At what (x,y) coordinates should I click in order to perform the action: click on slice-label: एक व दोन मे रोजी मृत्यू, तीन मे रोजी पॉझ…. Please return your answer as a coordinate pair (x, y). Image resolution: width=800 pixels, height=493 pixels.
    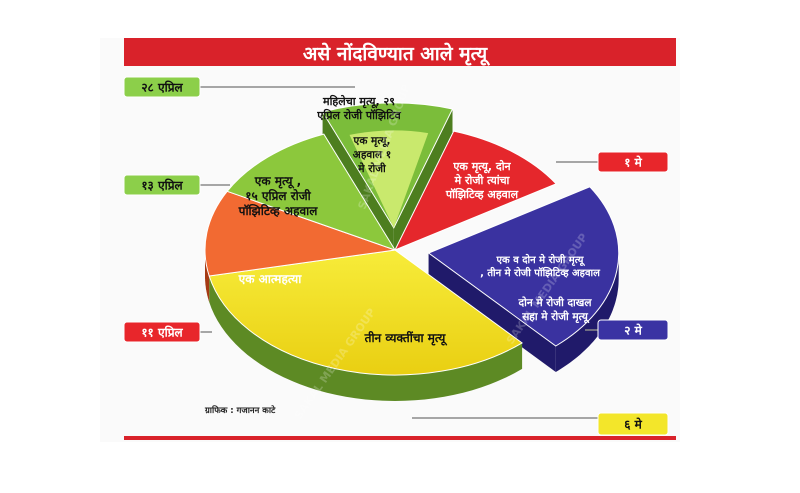
    Looking at the image, I should click on (540, 266).